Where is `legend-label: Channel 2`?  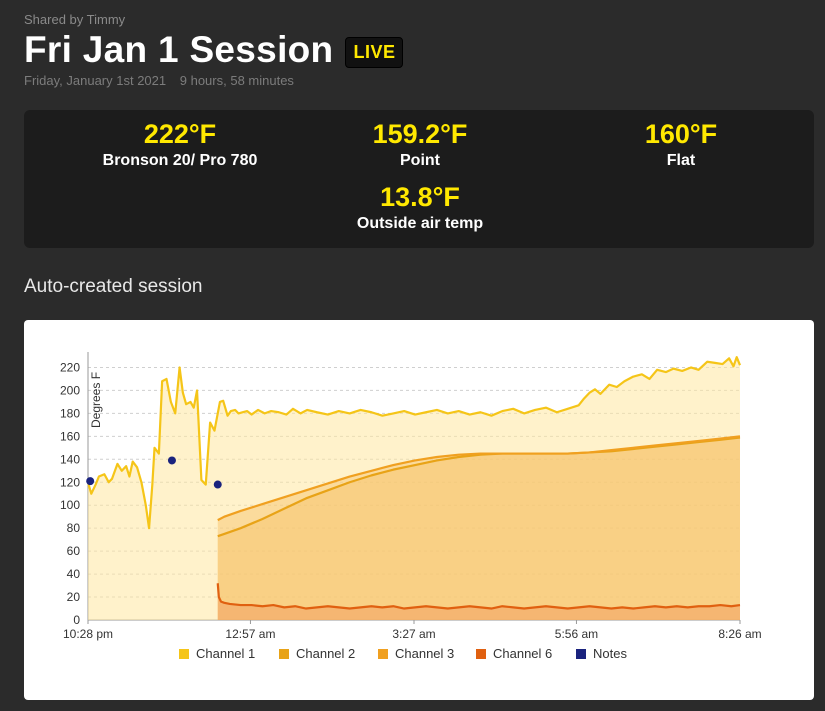 legend-label: Channel 2 is located at coordinates (325, 653).